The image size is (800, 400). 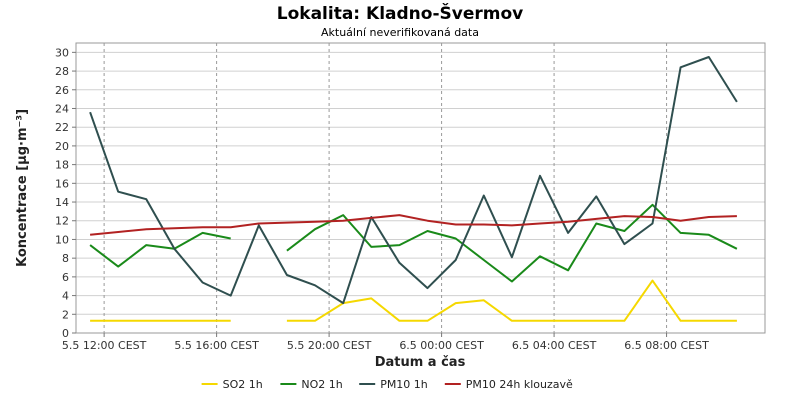 What do you see at coordinates (400, 13) in the screenshot?
I see `chart-title: Lokalita: Kladno-Švermov` at bounding box center [400, 13].